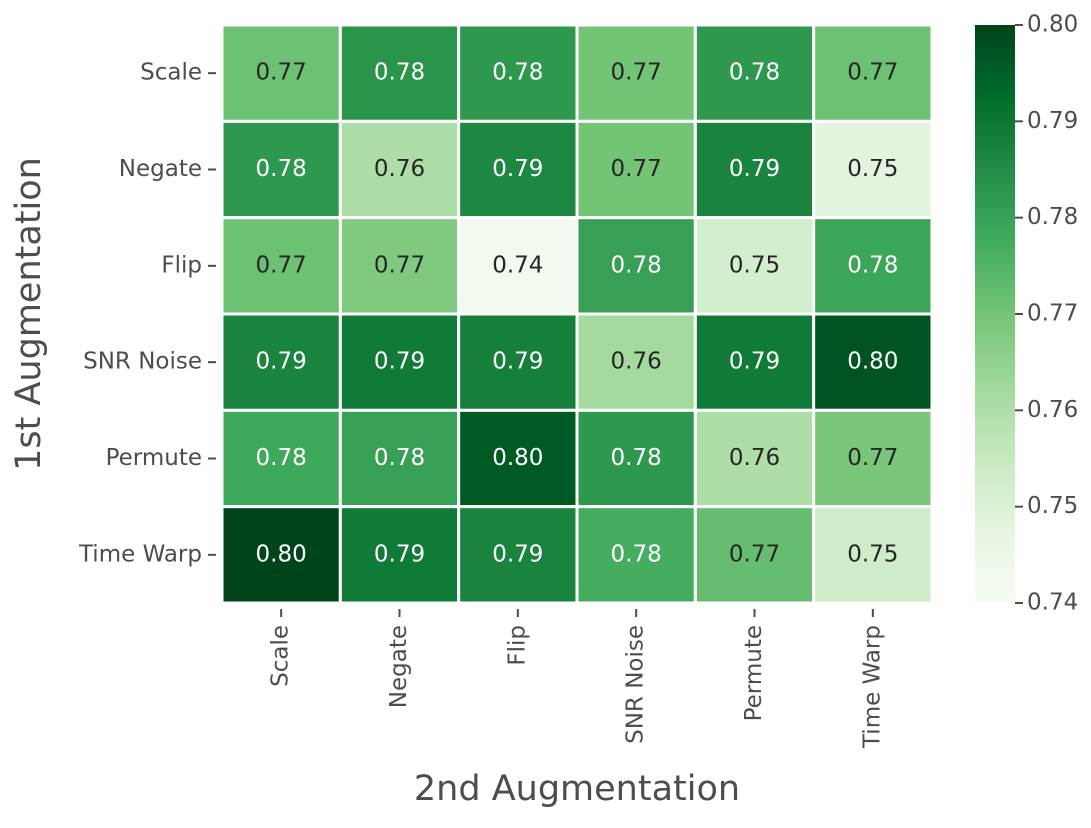 The width and height of the screenshot is (1091, 828). Describe the element at coordinates (1052, 217) in the screenshot. I see `colorbar-tick-label: 0.78` at that location.